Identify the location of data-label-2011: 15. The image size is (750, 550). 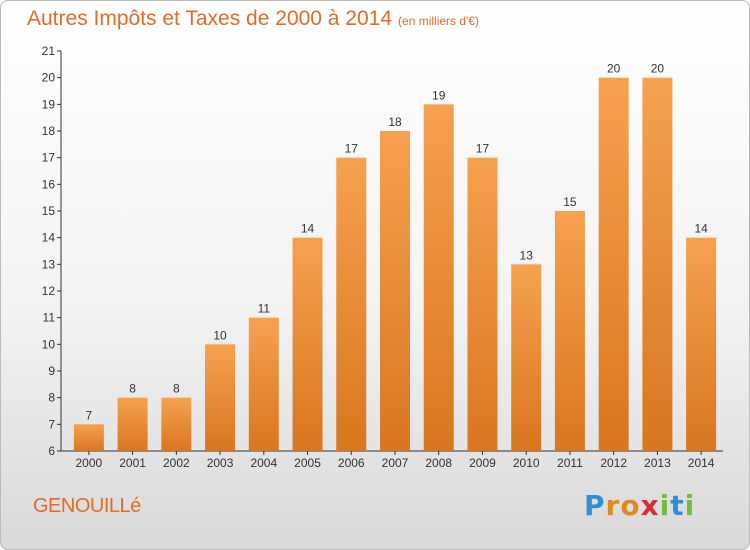
(570, 202).